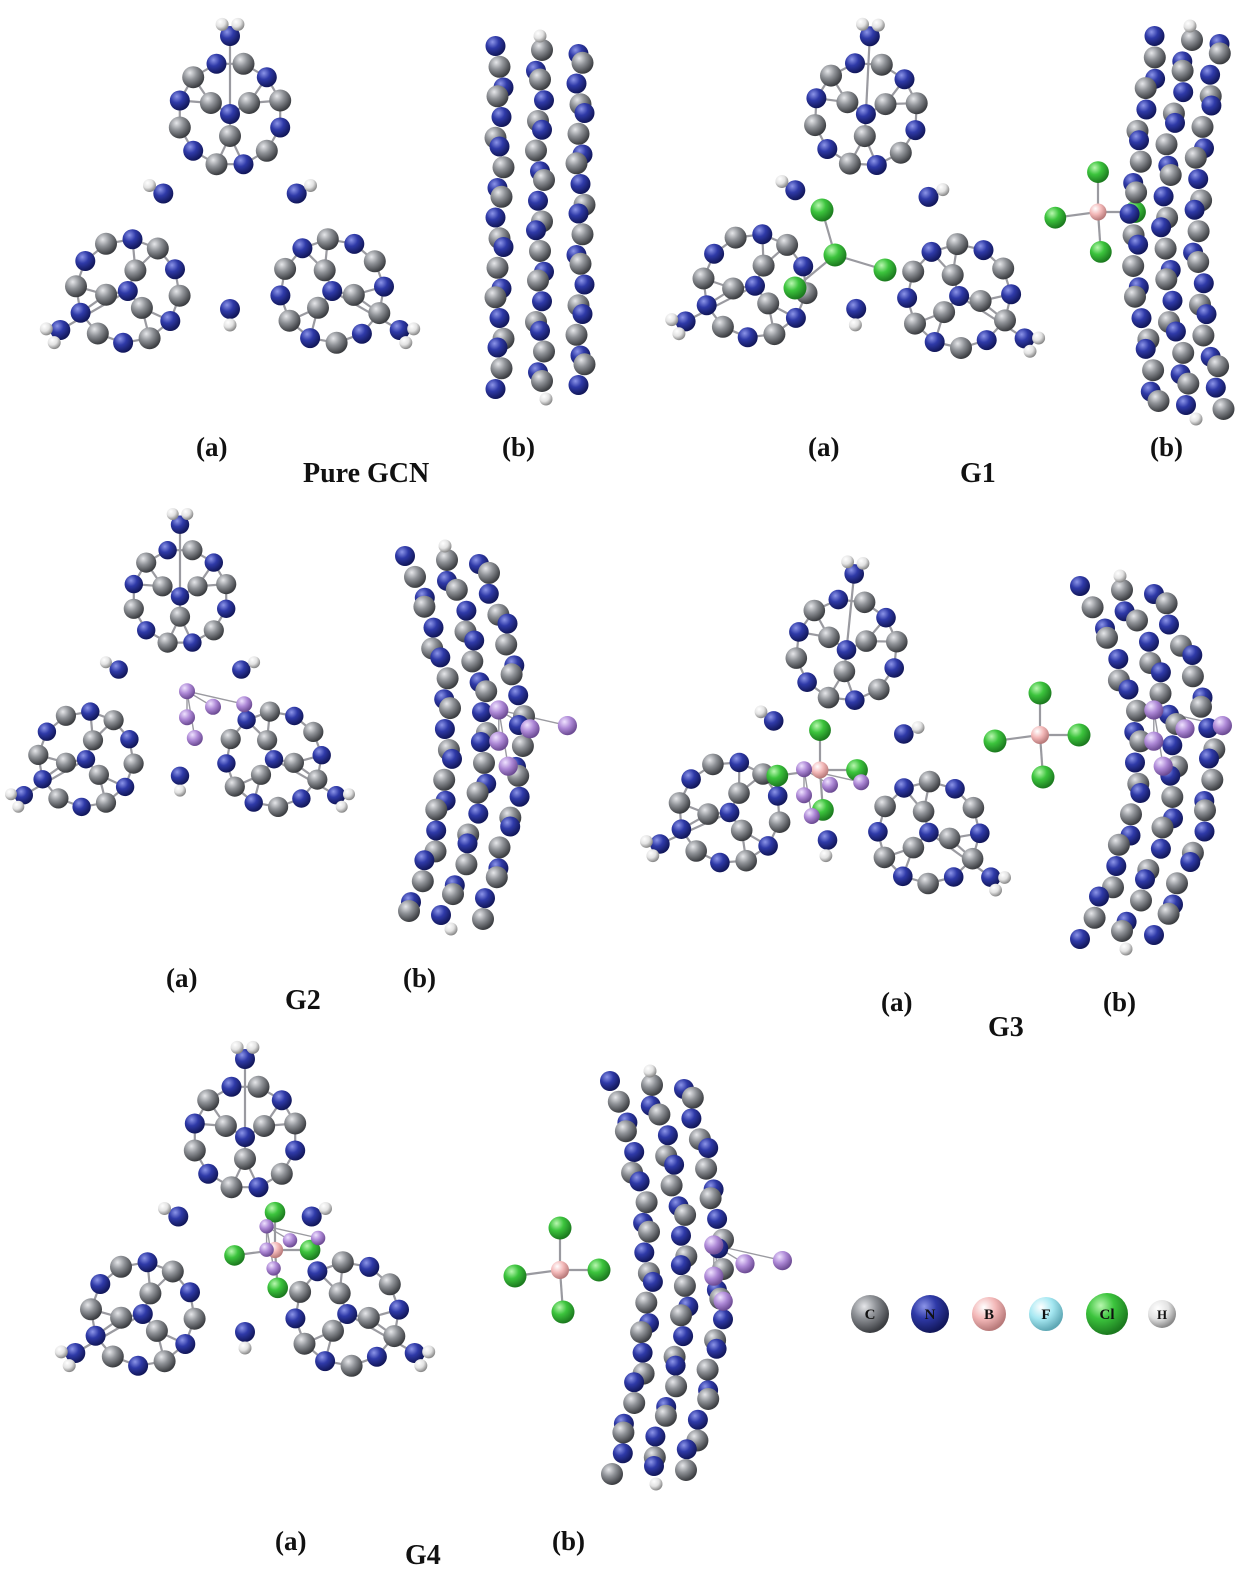 This screenshot has width=1242, height=1581. I want to click on legend-chlorine-symbol: Cl, so click(1107, 1315).